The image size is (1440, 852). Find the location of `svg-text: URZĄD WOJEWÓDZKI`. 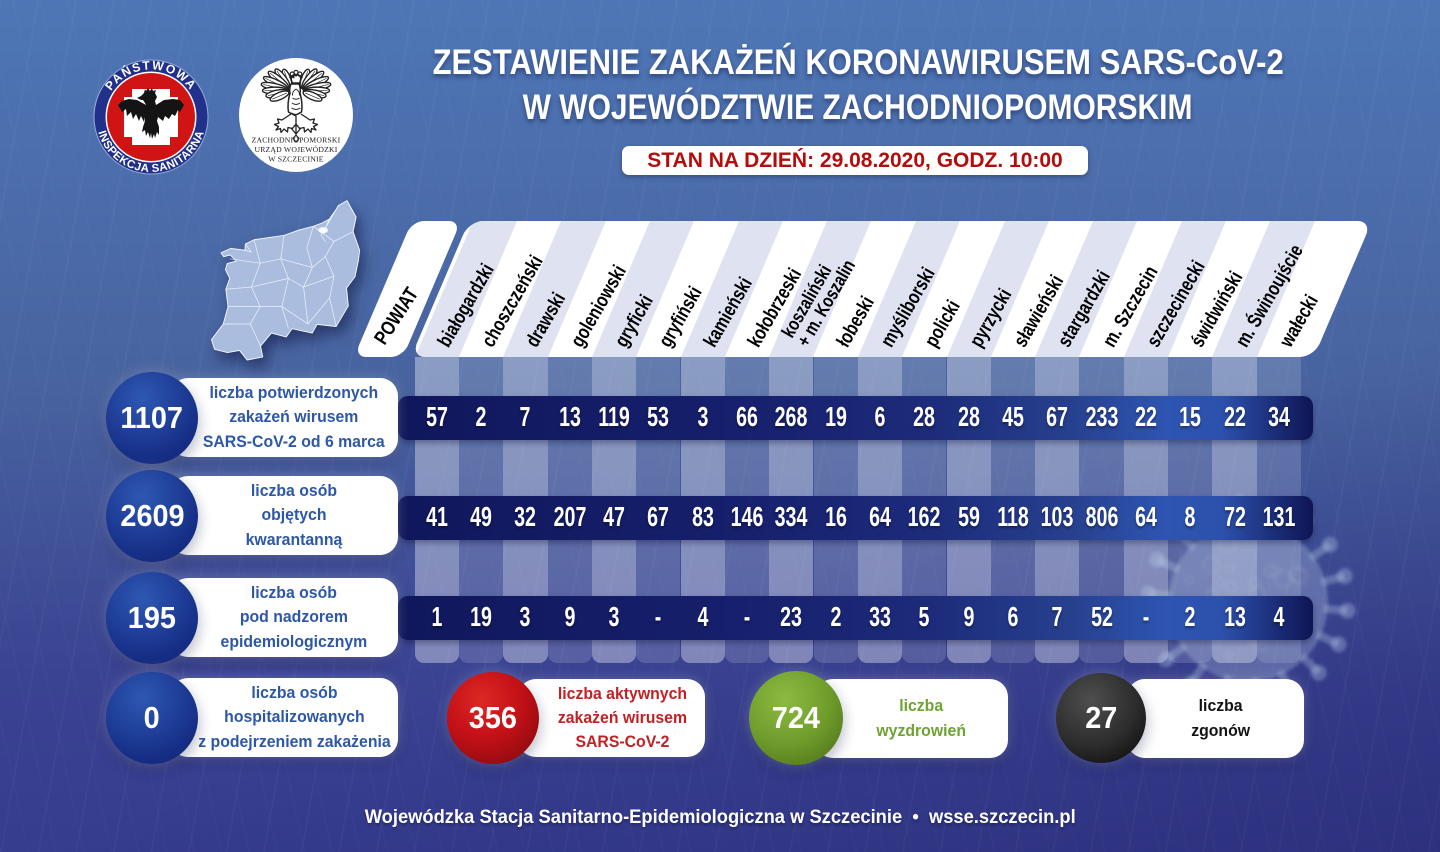

svg-text: URZĄD WOJEWÓDZKI is located at coordinates (295, 149).